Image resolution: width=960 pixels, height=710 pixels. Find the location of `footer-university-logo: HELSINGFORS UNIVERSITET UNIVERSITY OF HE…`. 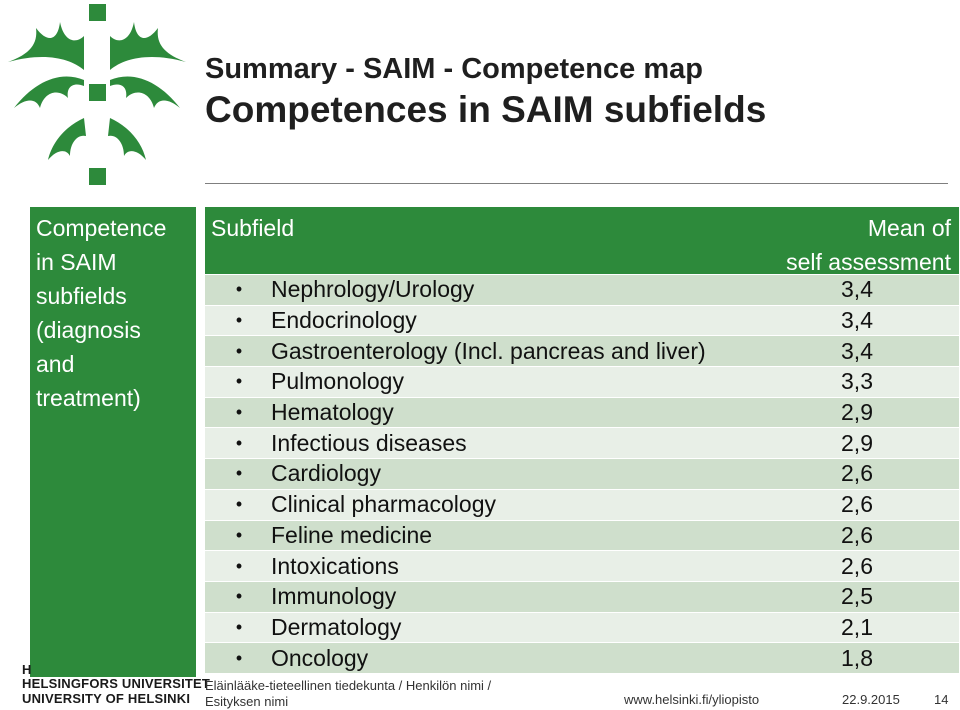

footer-university-logo: HELSINGFORS UNIVERSITET UNIVERSITY OF HE… is located at coordinates (116, 691).